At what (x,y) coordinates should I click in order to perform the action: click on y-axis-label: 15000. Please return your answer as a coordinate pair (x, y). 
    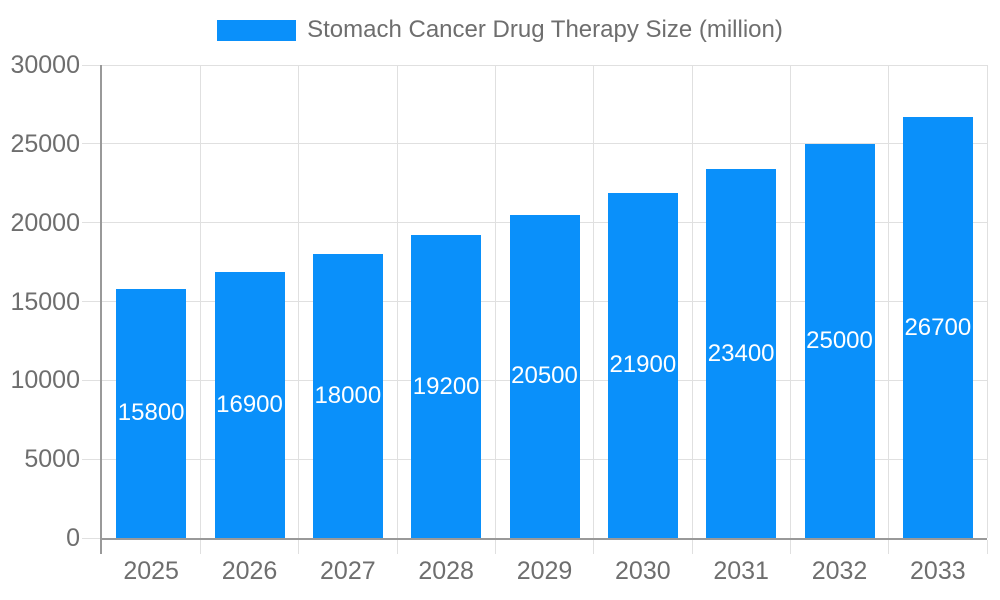
    Looking at the image, I should click on (45, 301).